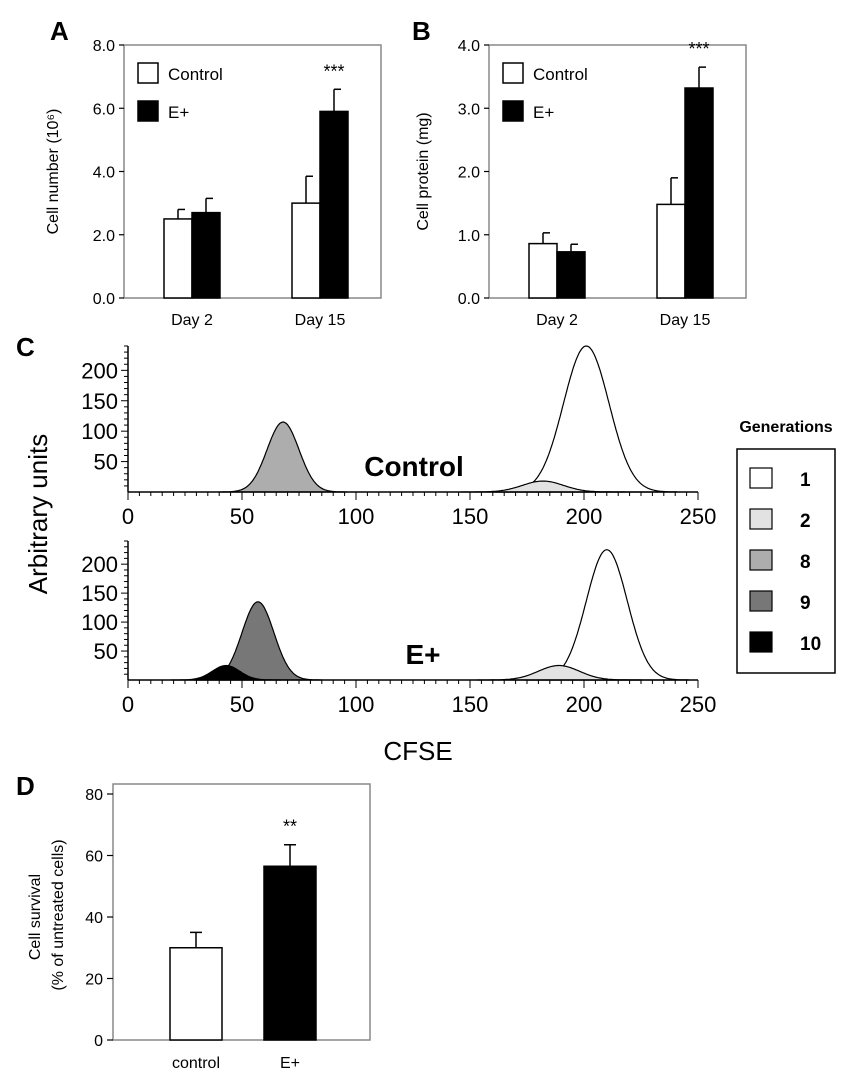 This screenshot has width=866, height=1083. What do you see at coordinates (805, 562) in the screenshot?
I see `legend-label: 8` at bounding box center [805, 562].